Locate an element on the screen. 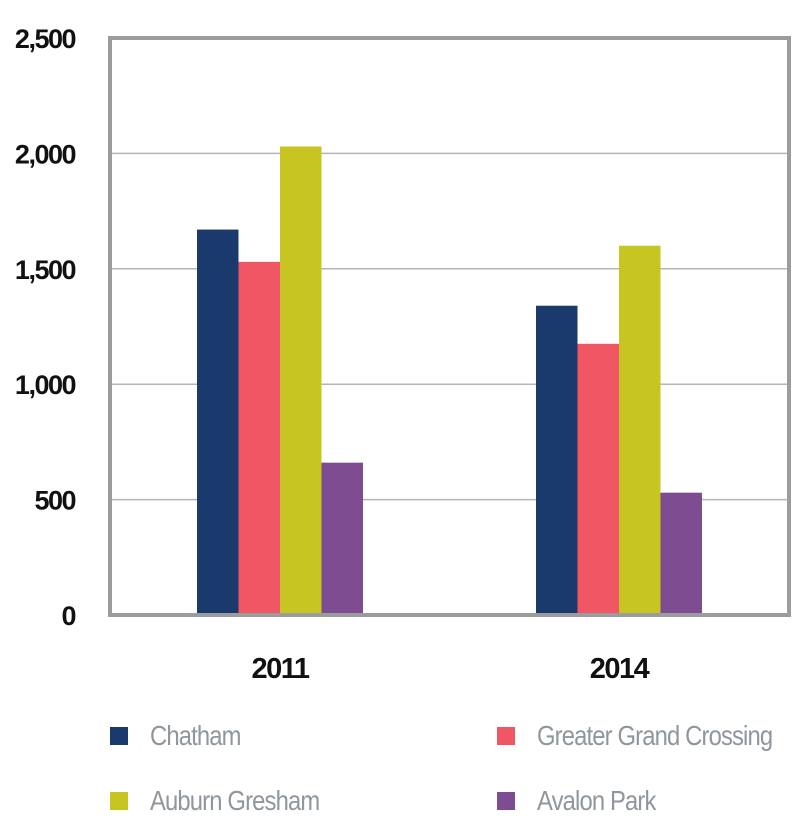 This screenshot has width=800, height=835. y-tick-label: 2,500 is located at coordinates (45, 39).